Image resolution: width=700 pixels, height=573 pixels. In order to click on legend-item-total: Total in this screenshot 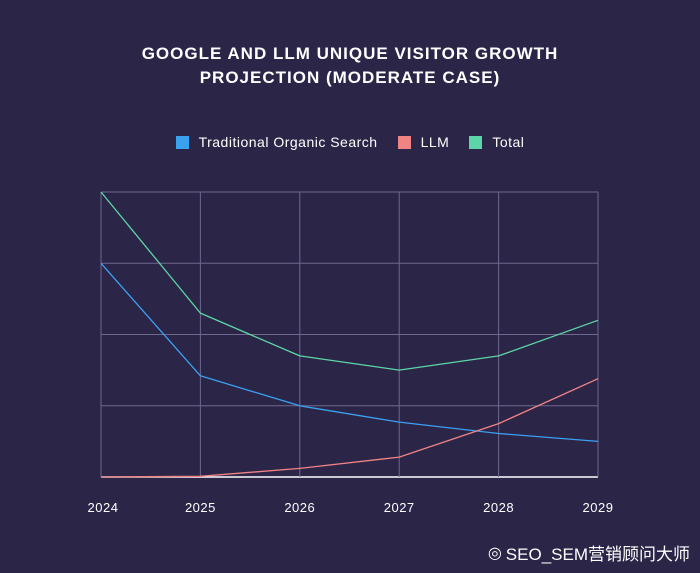, I will do `click(496, 142)`.